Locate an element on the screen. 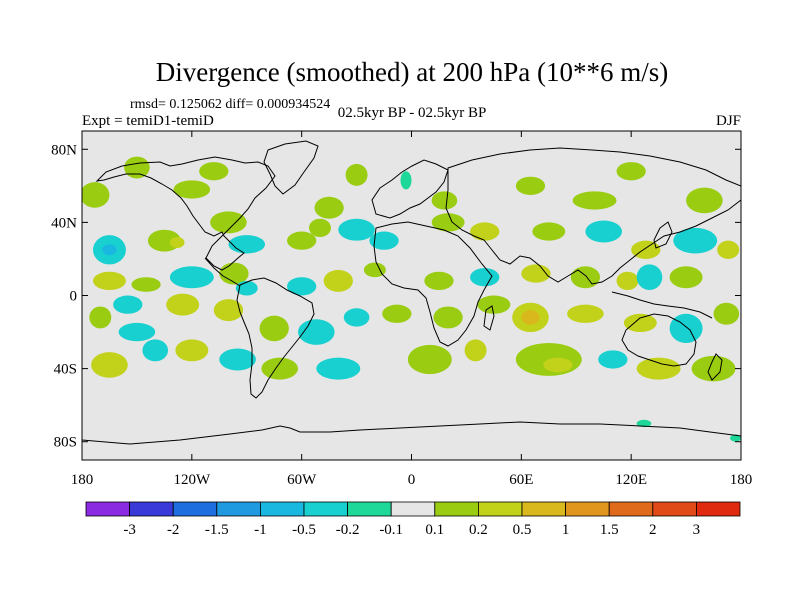  colorbar-label: -0.2 is located at coordinates (348, 530).